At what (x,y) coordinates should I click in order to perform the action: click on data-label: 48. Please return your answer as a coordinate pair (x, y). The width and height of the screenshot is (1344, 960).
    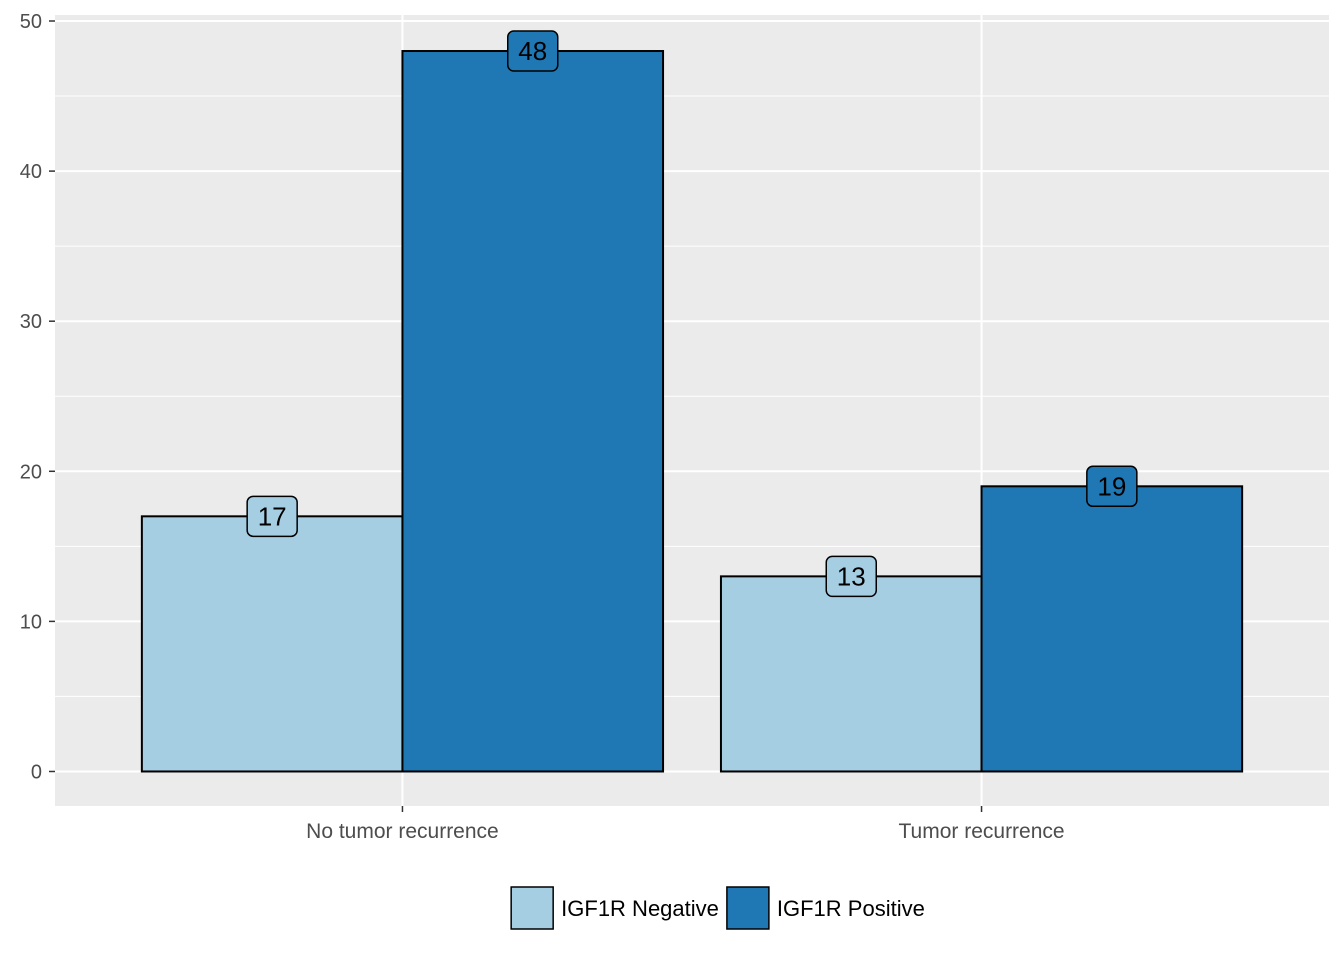
    Looking at the image, I should click on (532, 51).